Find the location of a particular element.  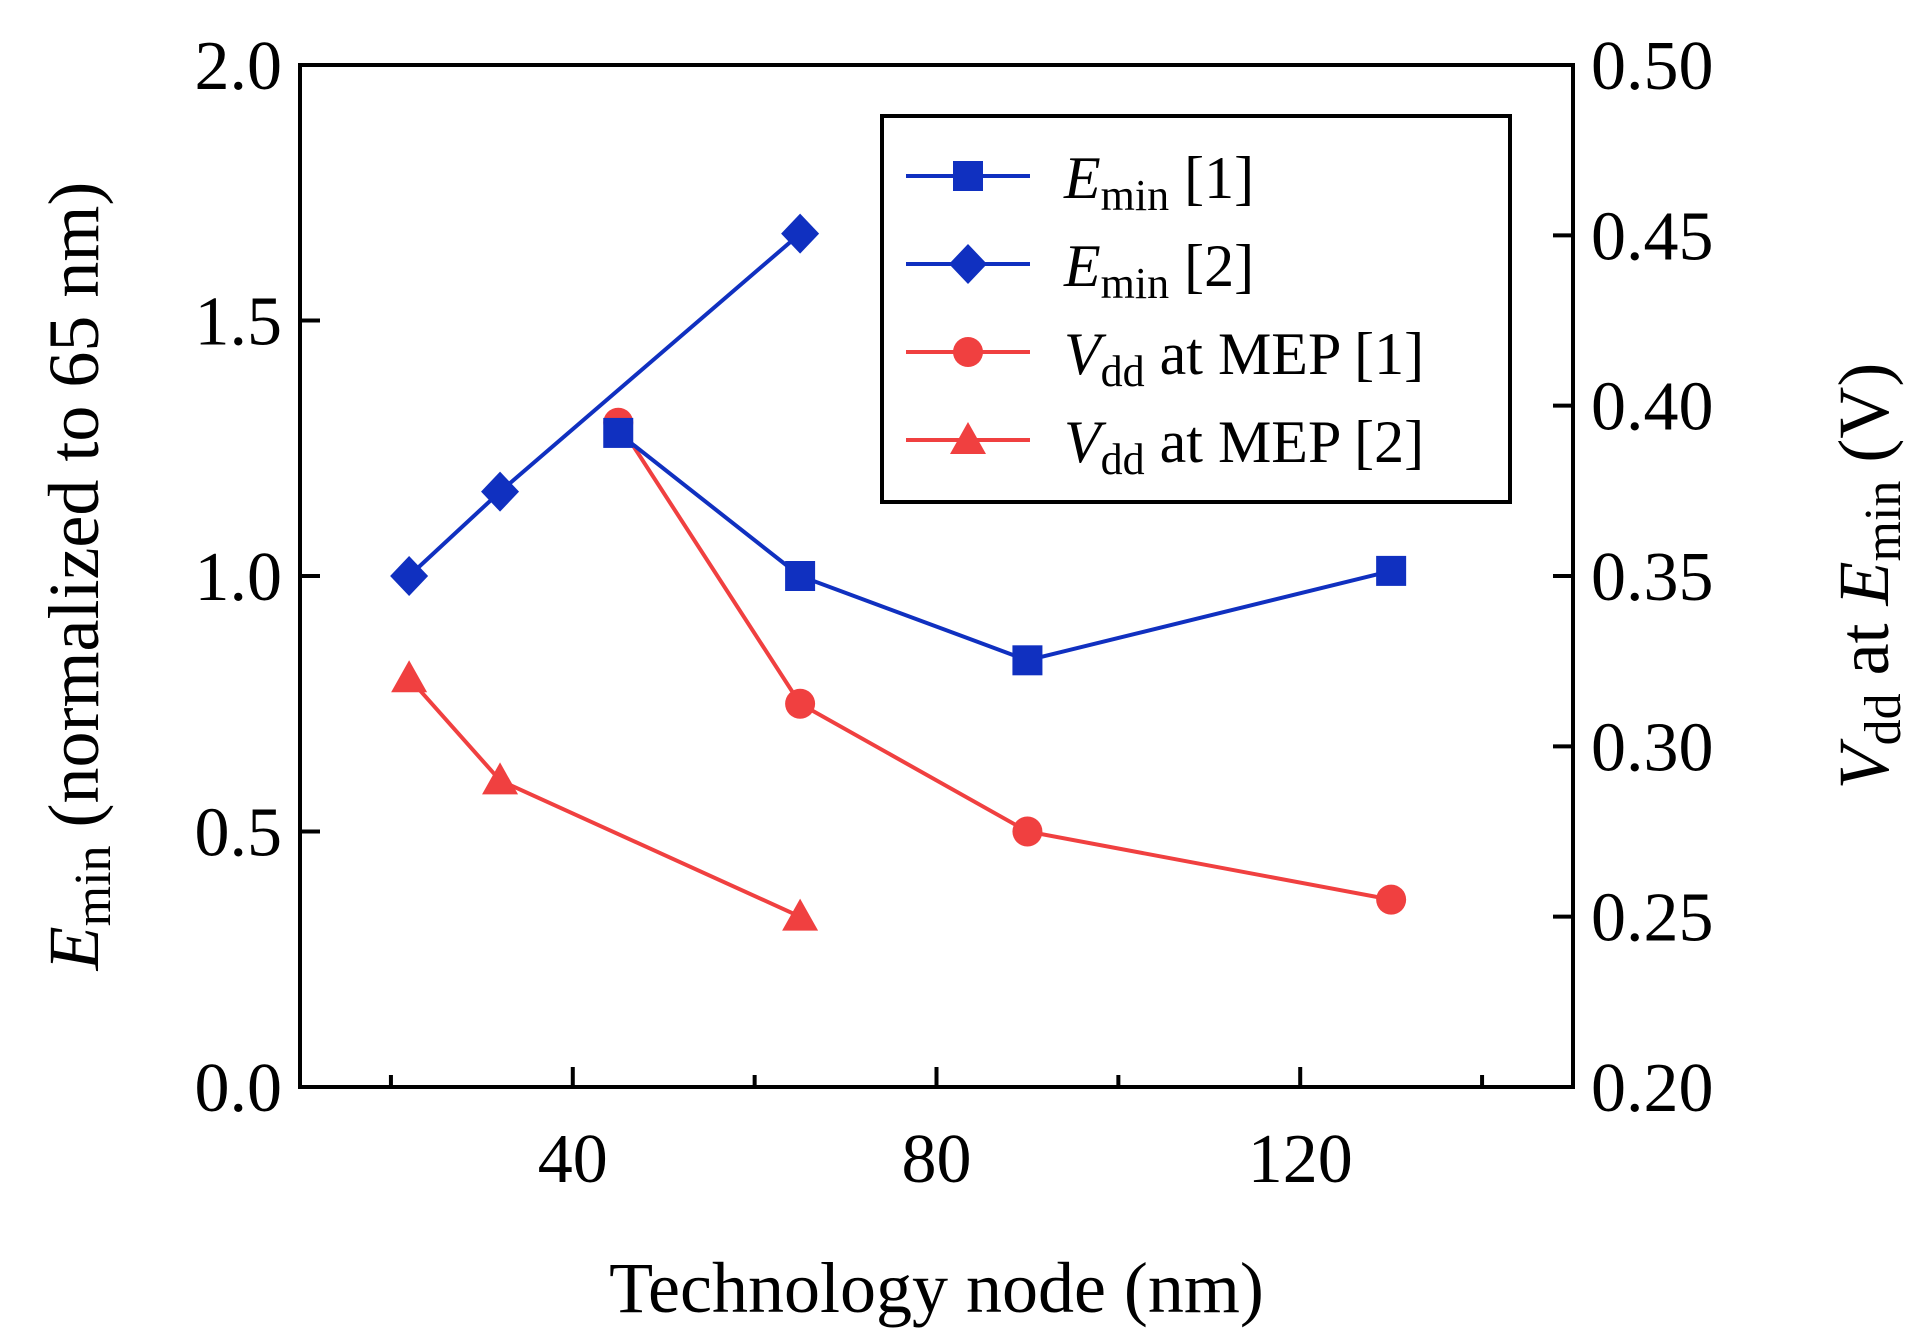

y2-tick-label: 0.45 is located at coordinates (1652, 236).